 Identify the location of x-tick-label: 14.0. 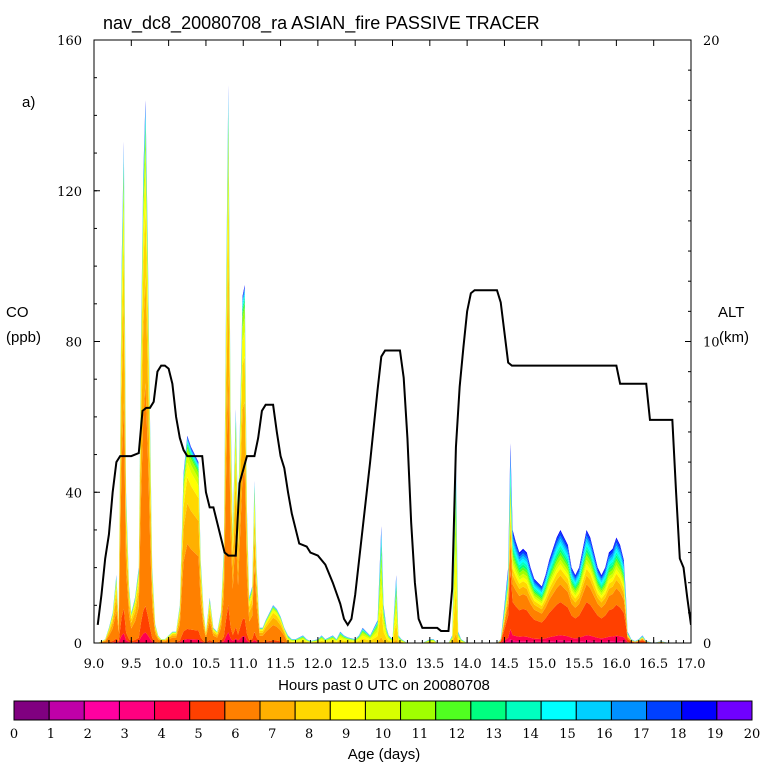
(467, 664).